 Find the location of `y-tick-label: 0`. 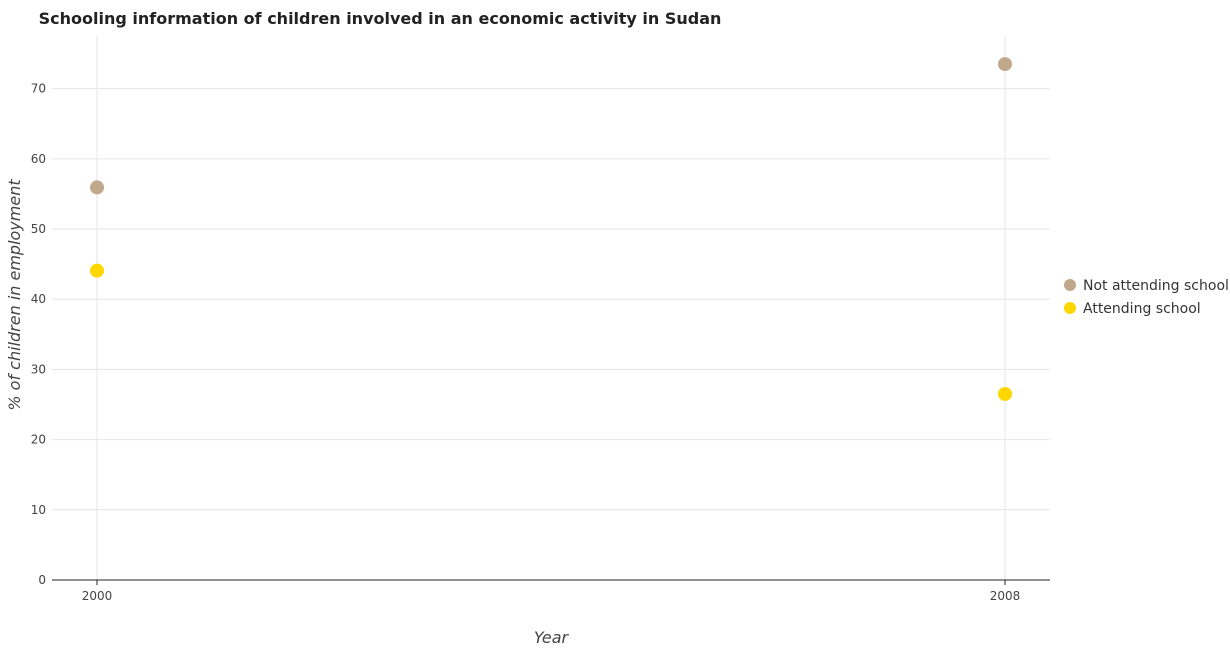

y-tick-label: 0 is located at coordinates (42, 580).